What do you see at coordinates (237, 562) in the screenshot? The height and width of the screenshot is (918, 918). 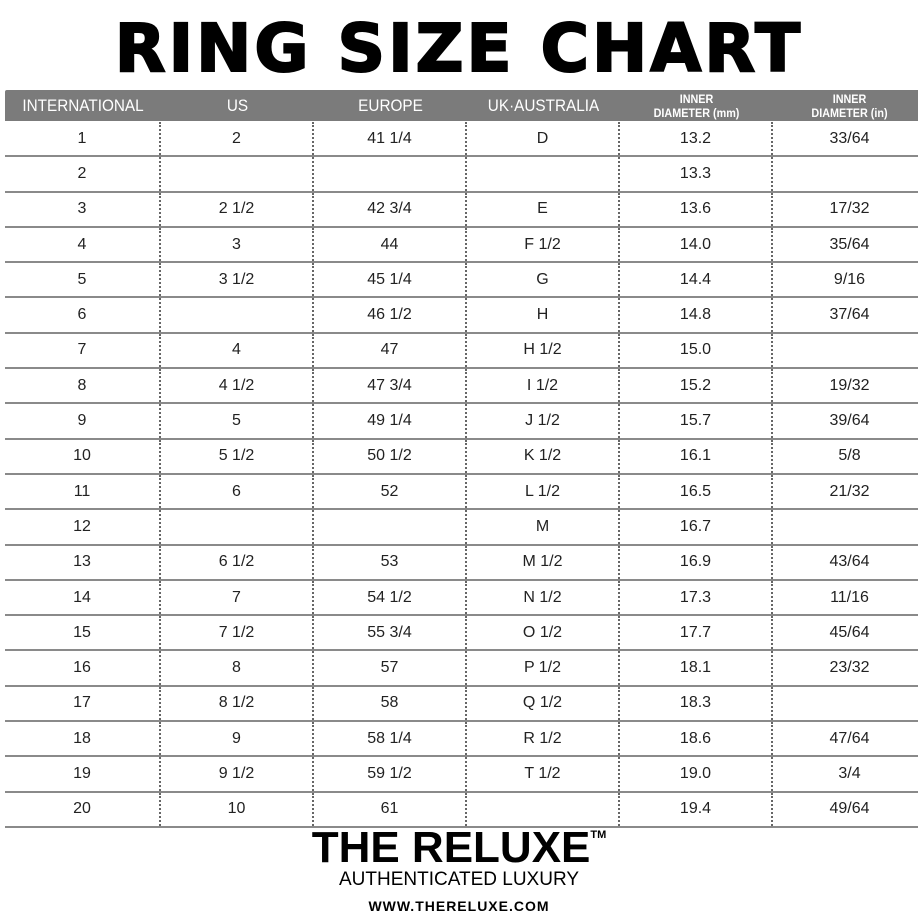 I see `table-cell: 6 1/2` at bounding box center [237, 562].